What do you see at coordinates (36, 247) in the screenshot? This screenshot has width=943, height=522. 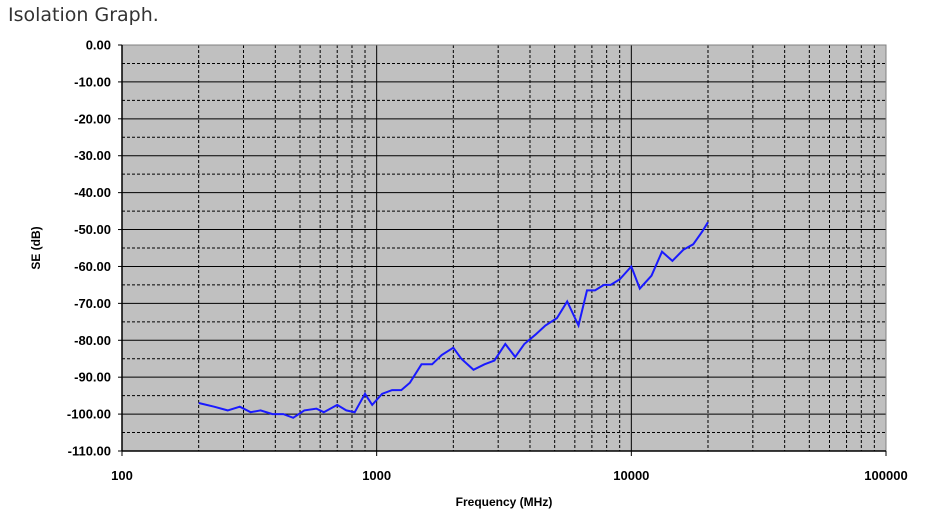 I see `y-axis-title: SE (dB)` at bounding box center [36, 247].